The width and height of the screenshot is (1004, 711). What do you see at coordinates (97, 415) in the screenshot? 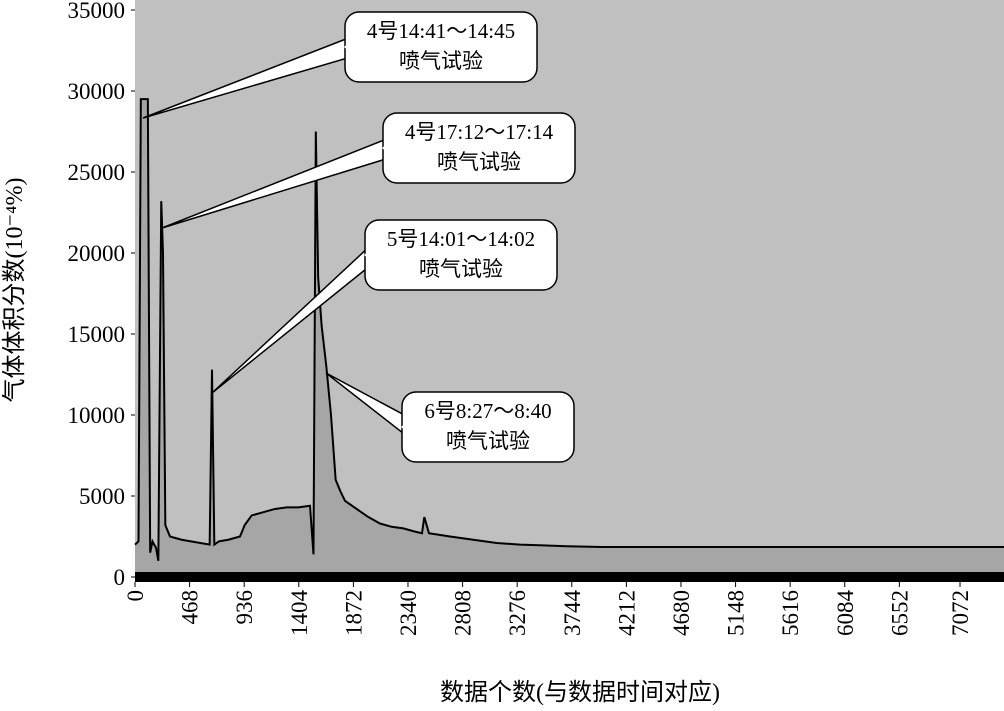
I see `y-tick-label: 10000` at bounding box center [97, 415].